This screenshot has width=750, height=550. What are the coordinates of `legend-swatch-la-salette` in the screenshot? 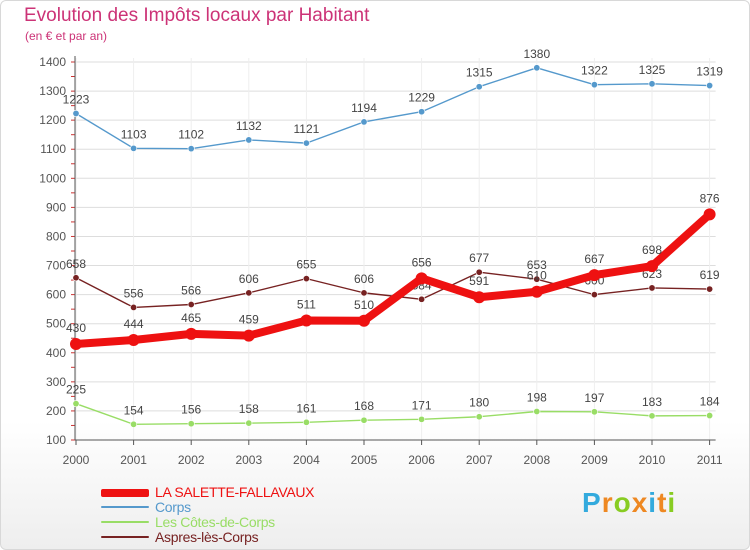 It's located at (125, 493).